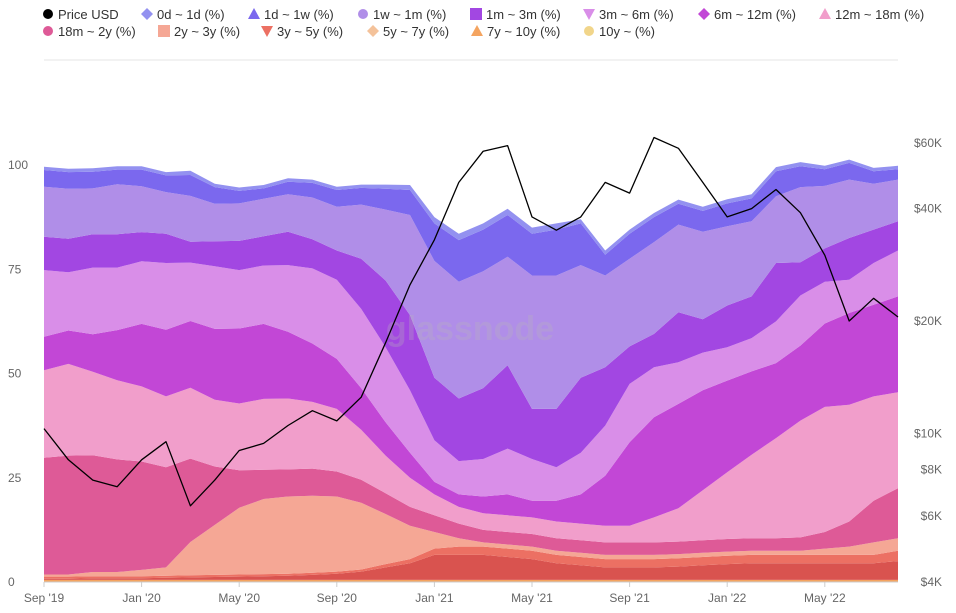 This screenshot has height=613, width=956. What do you see at coordinates (239, 598) in the screenshot?
I see `x-tick-label: May '20` at bounding box center [239, 598].